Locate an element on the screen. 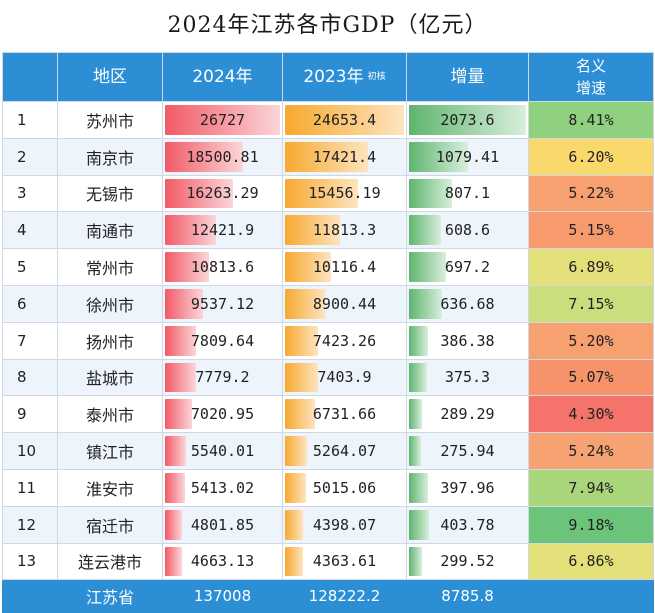 This screenshot has height=613, width=655. header-rank is located at coordinates (30, 77).